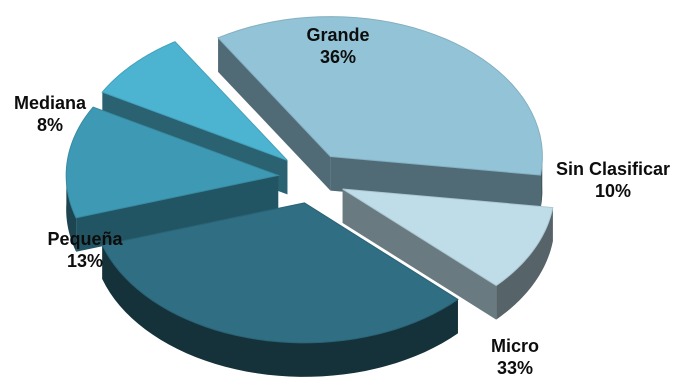 This screenshot has width=678, height=384. What do you see at coordinates (85, 239) in the screenshot?
I see `slice-name-pequena: Pequeña` at bounding box center [85, 239].